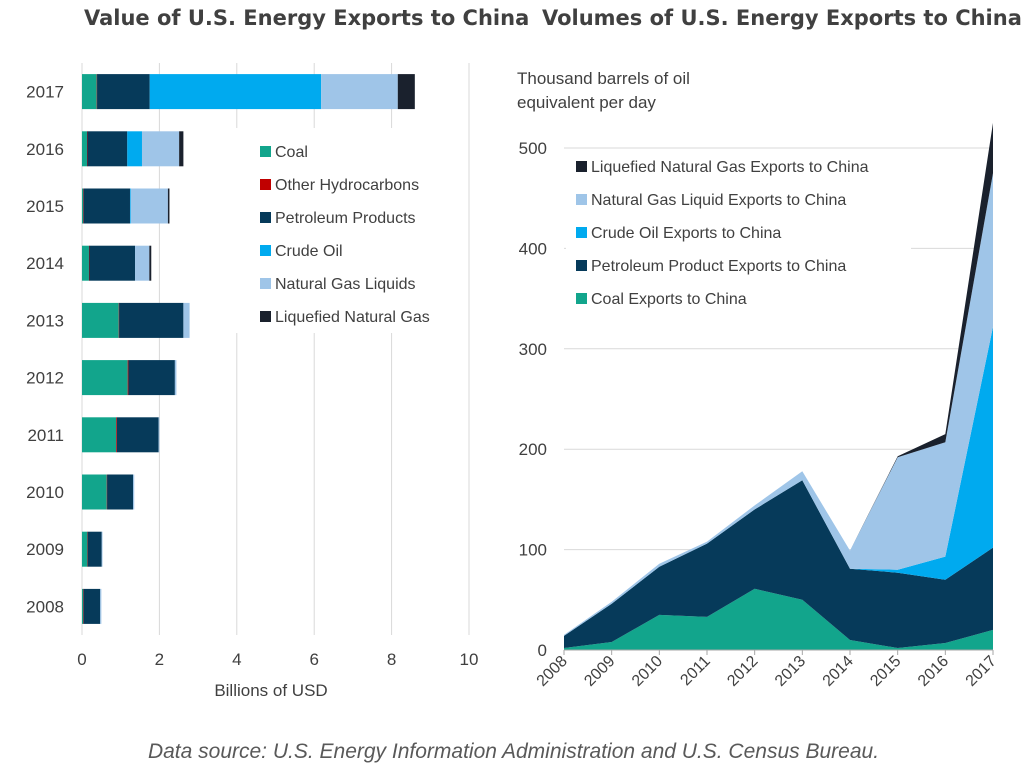 The image size is (1027, 782). Describe the element at coordinates (87, 149) in the screenshot. I see `value-bar-2016-other-hydrocarbons` at that location.